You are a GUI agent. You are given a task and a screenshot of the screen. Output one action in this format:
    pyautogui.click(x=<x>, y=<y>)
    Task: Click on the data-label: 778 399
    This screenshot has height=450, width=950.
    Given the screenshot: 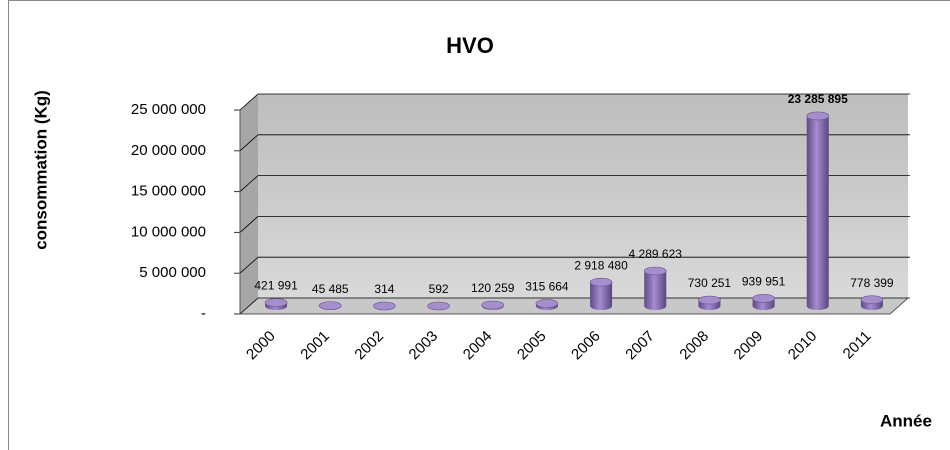 What is the action you would take?
    pyautogui.click(x=872, y=283)
    